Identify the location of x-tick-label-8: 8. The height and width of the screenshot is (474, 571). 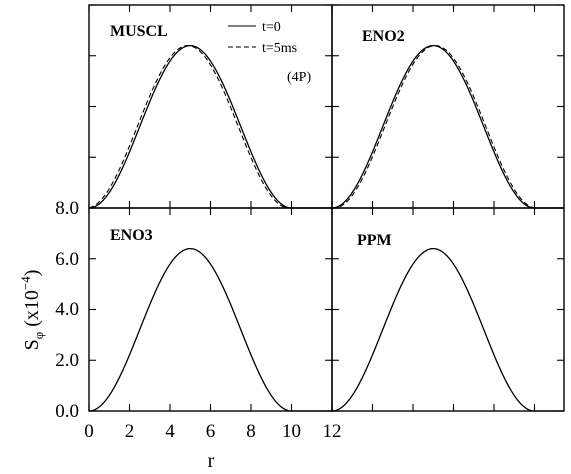
(251, 431).